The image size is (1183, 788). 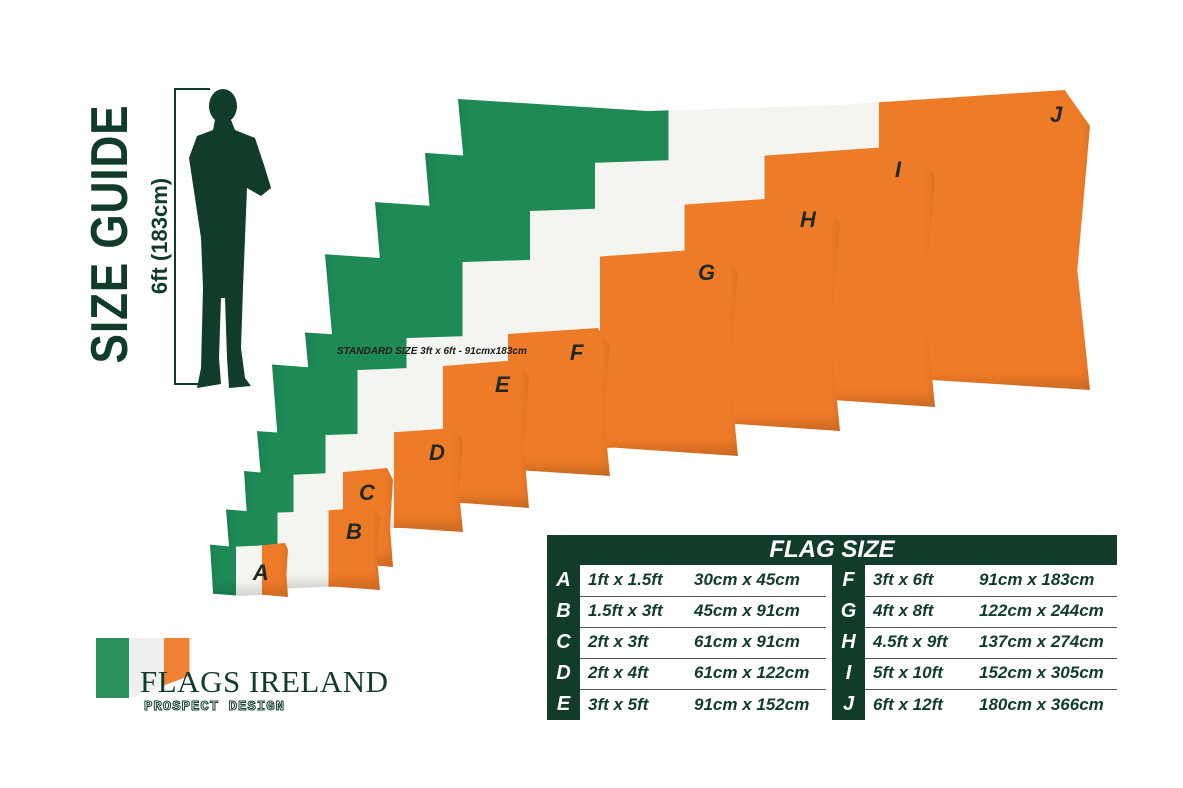 I want to click on size-cm: 91cm x 183cm, so click(x=1037, y=579).